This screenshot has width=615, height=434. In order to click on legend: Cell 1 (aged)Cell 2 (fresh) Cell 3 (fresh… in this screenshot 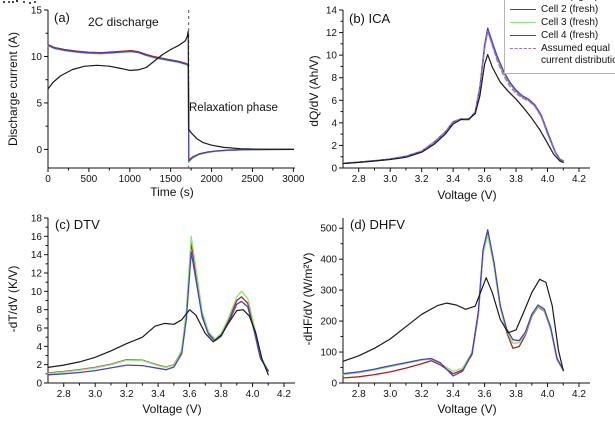, I will do `click(559, 37)`.